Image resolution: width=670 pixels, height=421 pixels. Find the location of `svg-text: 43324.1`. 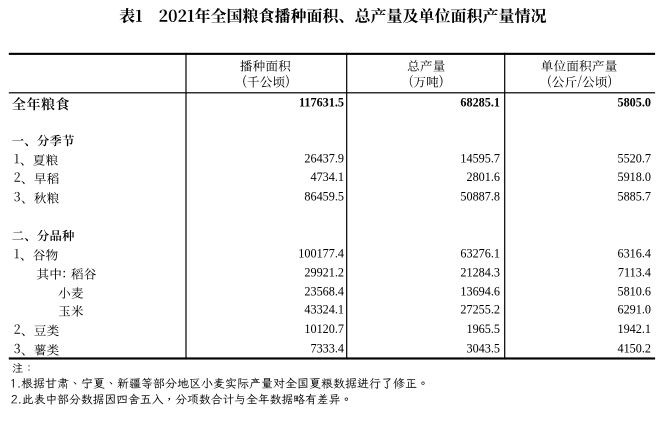

svg-text: 43324.1 is located at coordinates (324, 310).